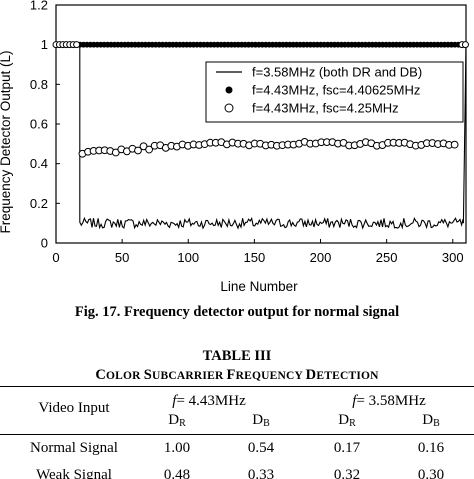 This screenshot has width=474, height=479. I want to click on x-tick-label: 50, so click(122, 257).